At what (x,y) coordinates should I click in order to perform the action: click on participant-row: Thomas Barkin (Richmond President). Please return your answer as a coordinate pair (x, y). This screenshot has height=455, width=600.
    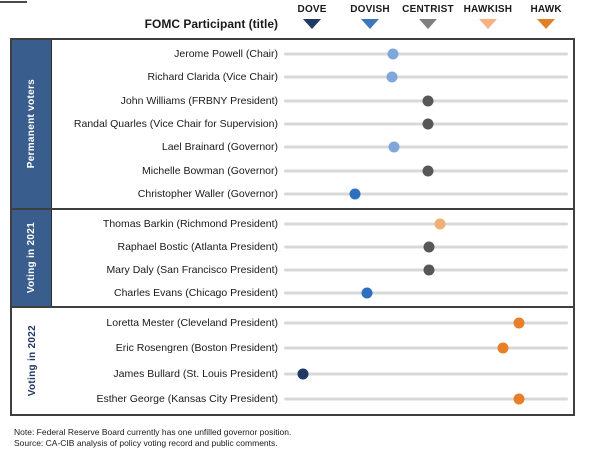
    Looking at the image, I should click on (312, 223).